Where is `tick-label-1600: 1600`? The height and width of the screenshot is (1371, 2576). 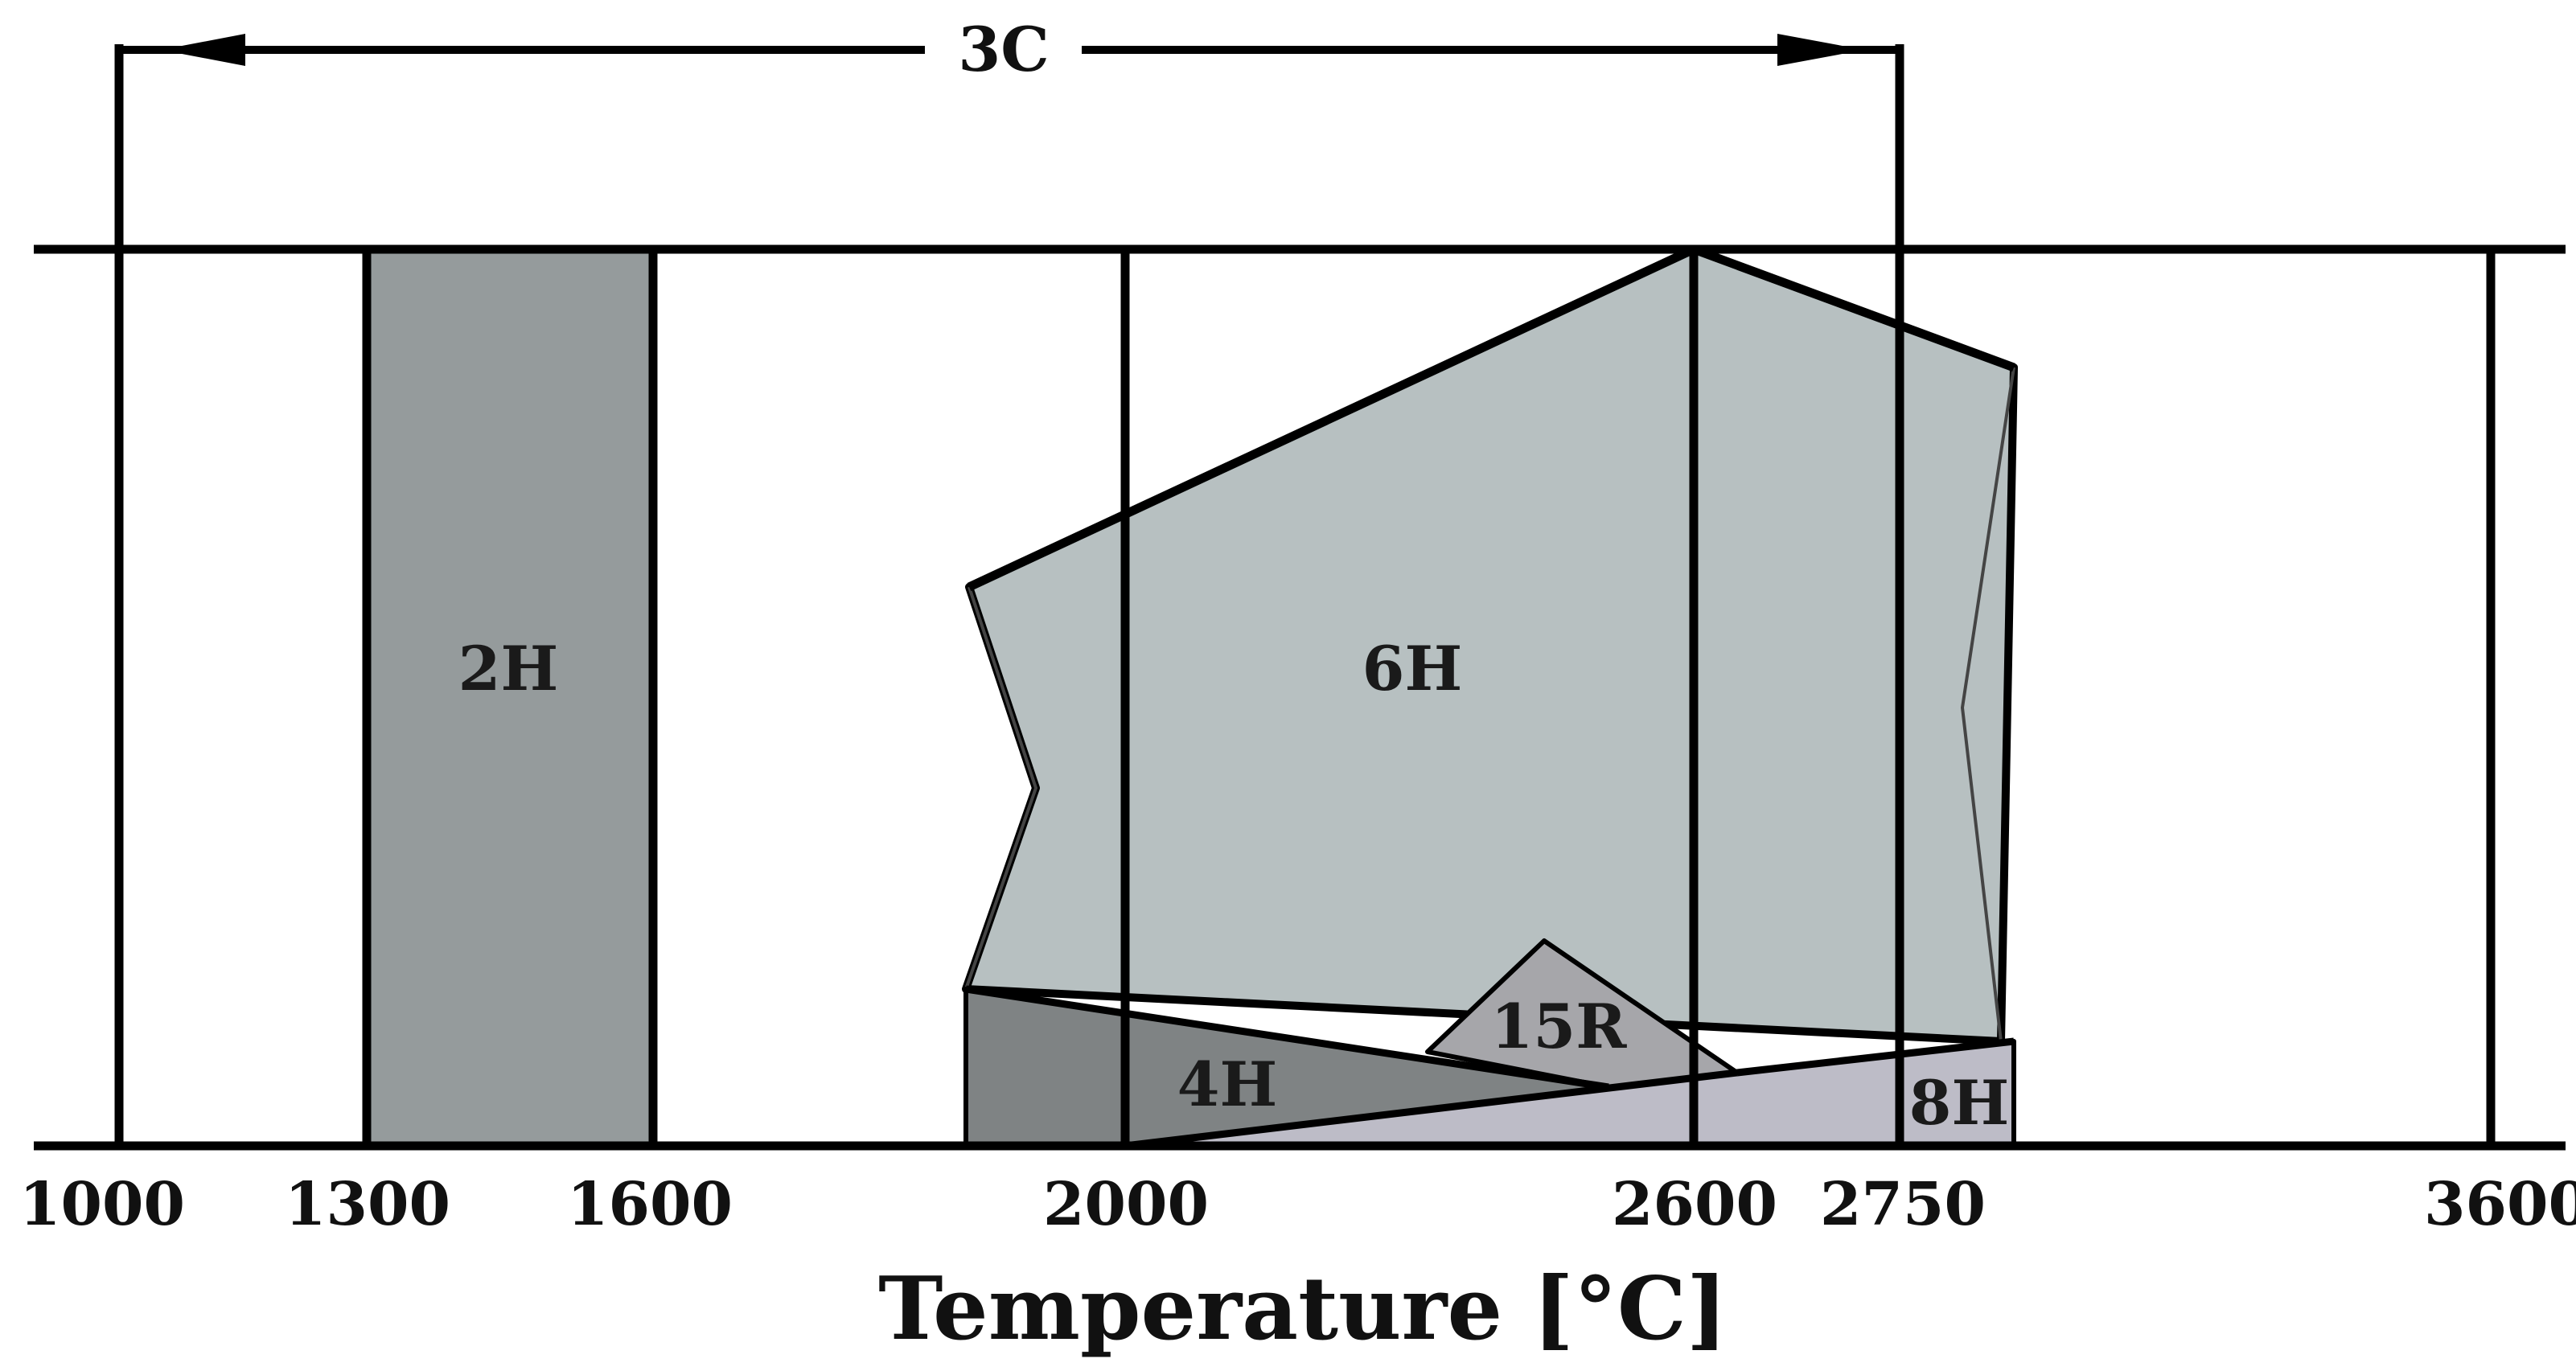
tick-label-1600: 1600 is located at coordinates (650, 1204).